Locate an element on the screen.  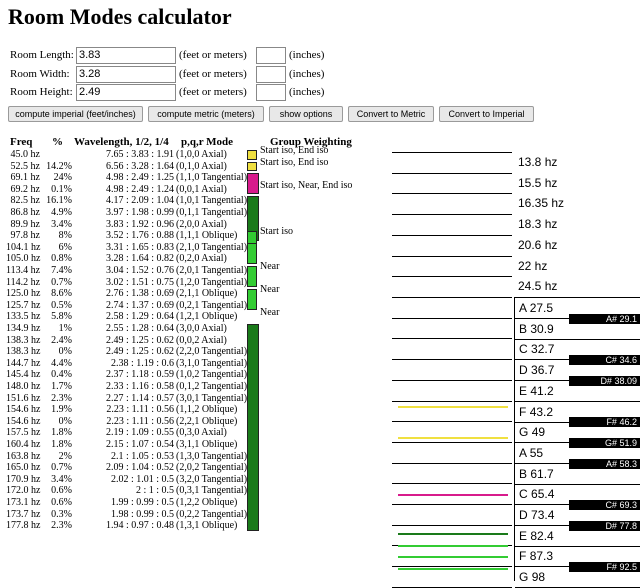
key-note: D is located at coordinates (523, 515).